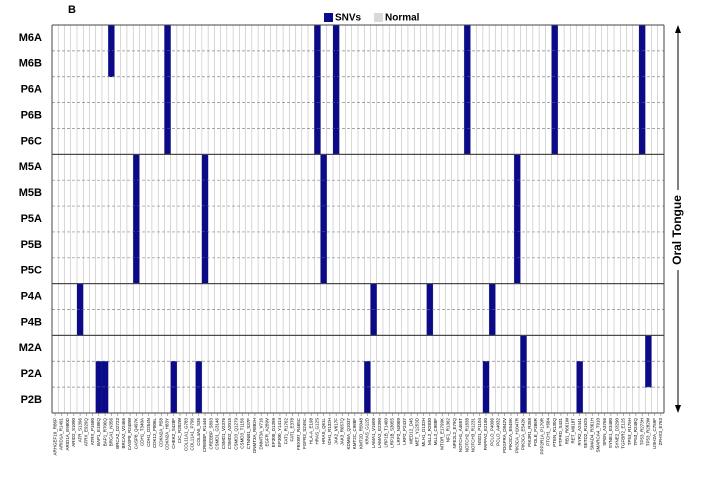 The height and width of the screenshot is (486, 710). I want to click on column-label: USH2A_C759F, so click(654, 433).